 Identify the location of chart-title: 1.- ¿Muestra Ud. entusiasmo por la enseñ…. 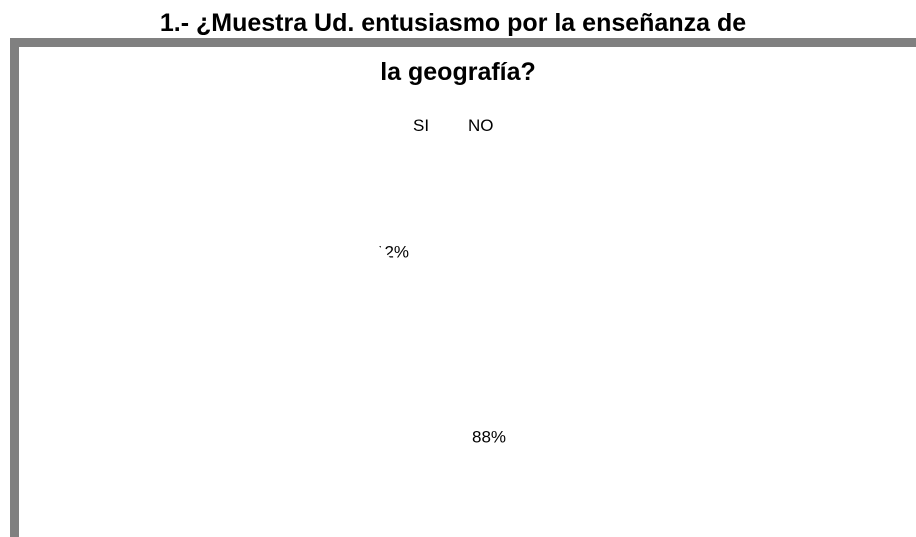
(458, 47).